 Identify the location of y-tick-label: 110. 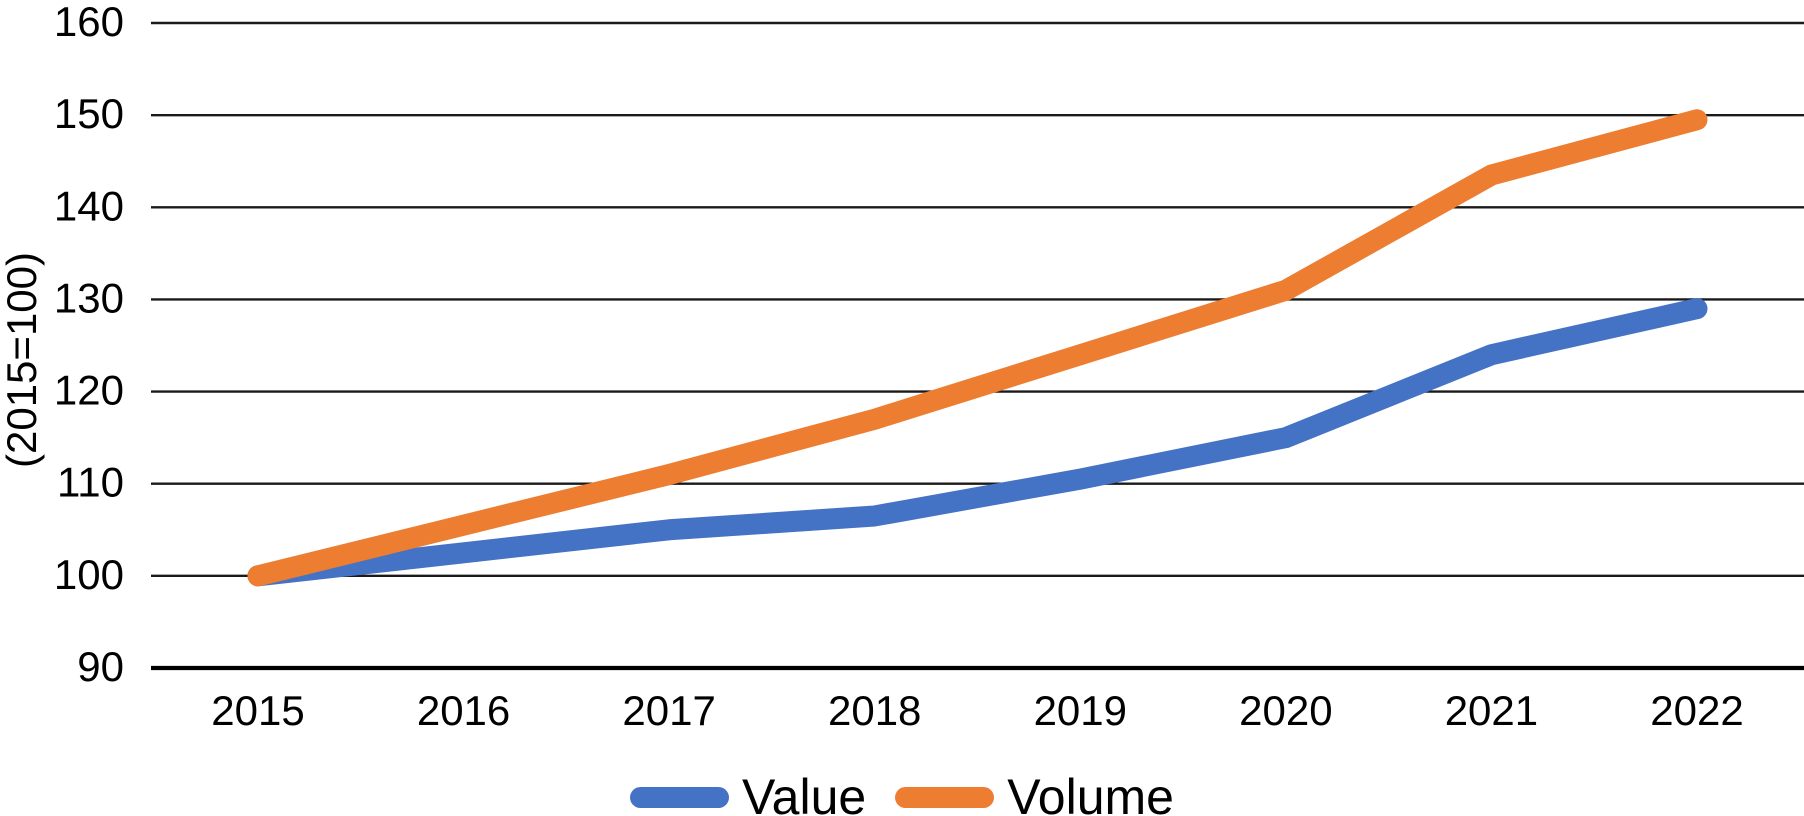
(90, 482).